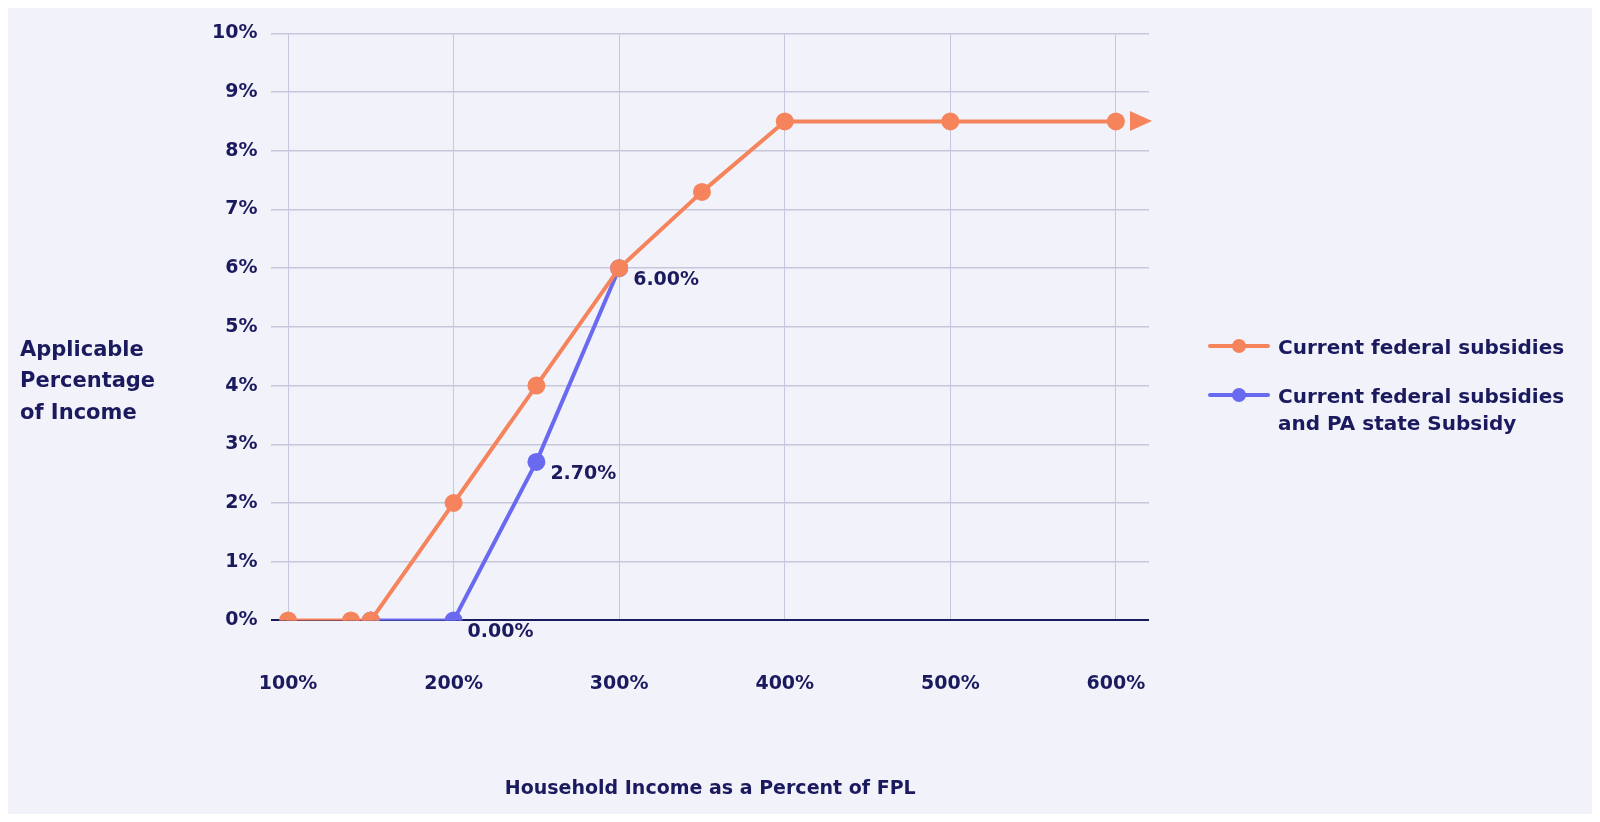 The height and width of the screenshot is (822, 1600). What do you see at coordinates (785, 681) in the screenshot?
I see `x-tick-label: 400%` at bounding box center [785, 681].